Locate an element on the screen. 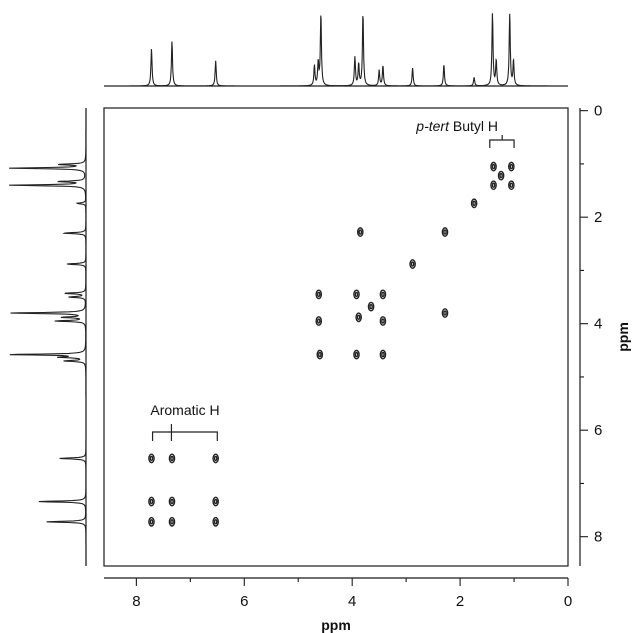  x-axis-ticks: 8 6 4 2 0 is located at coordinates (352, 594).